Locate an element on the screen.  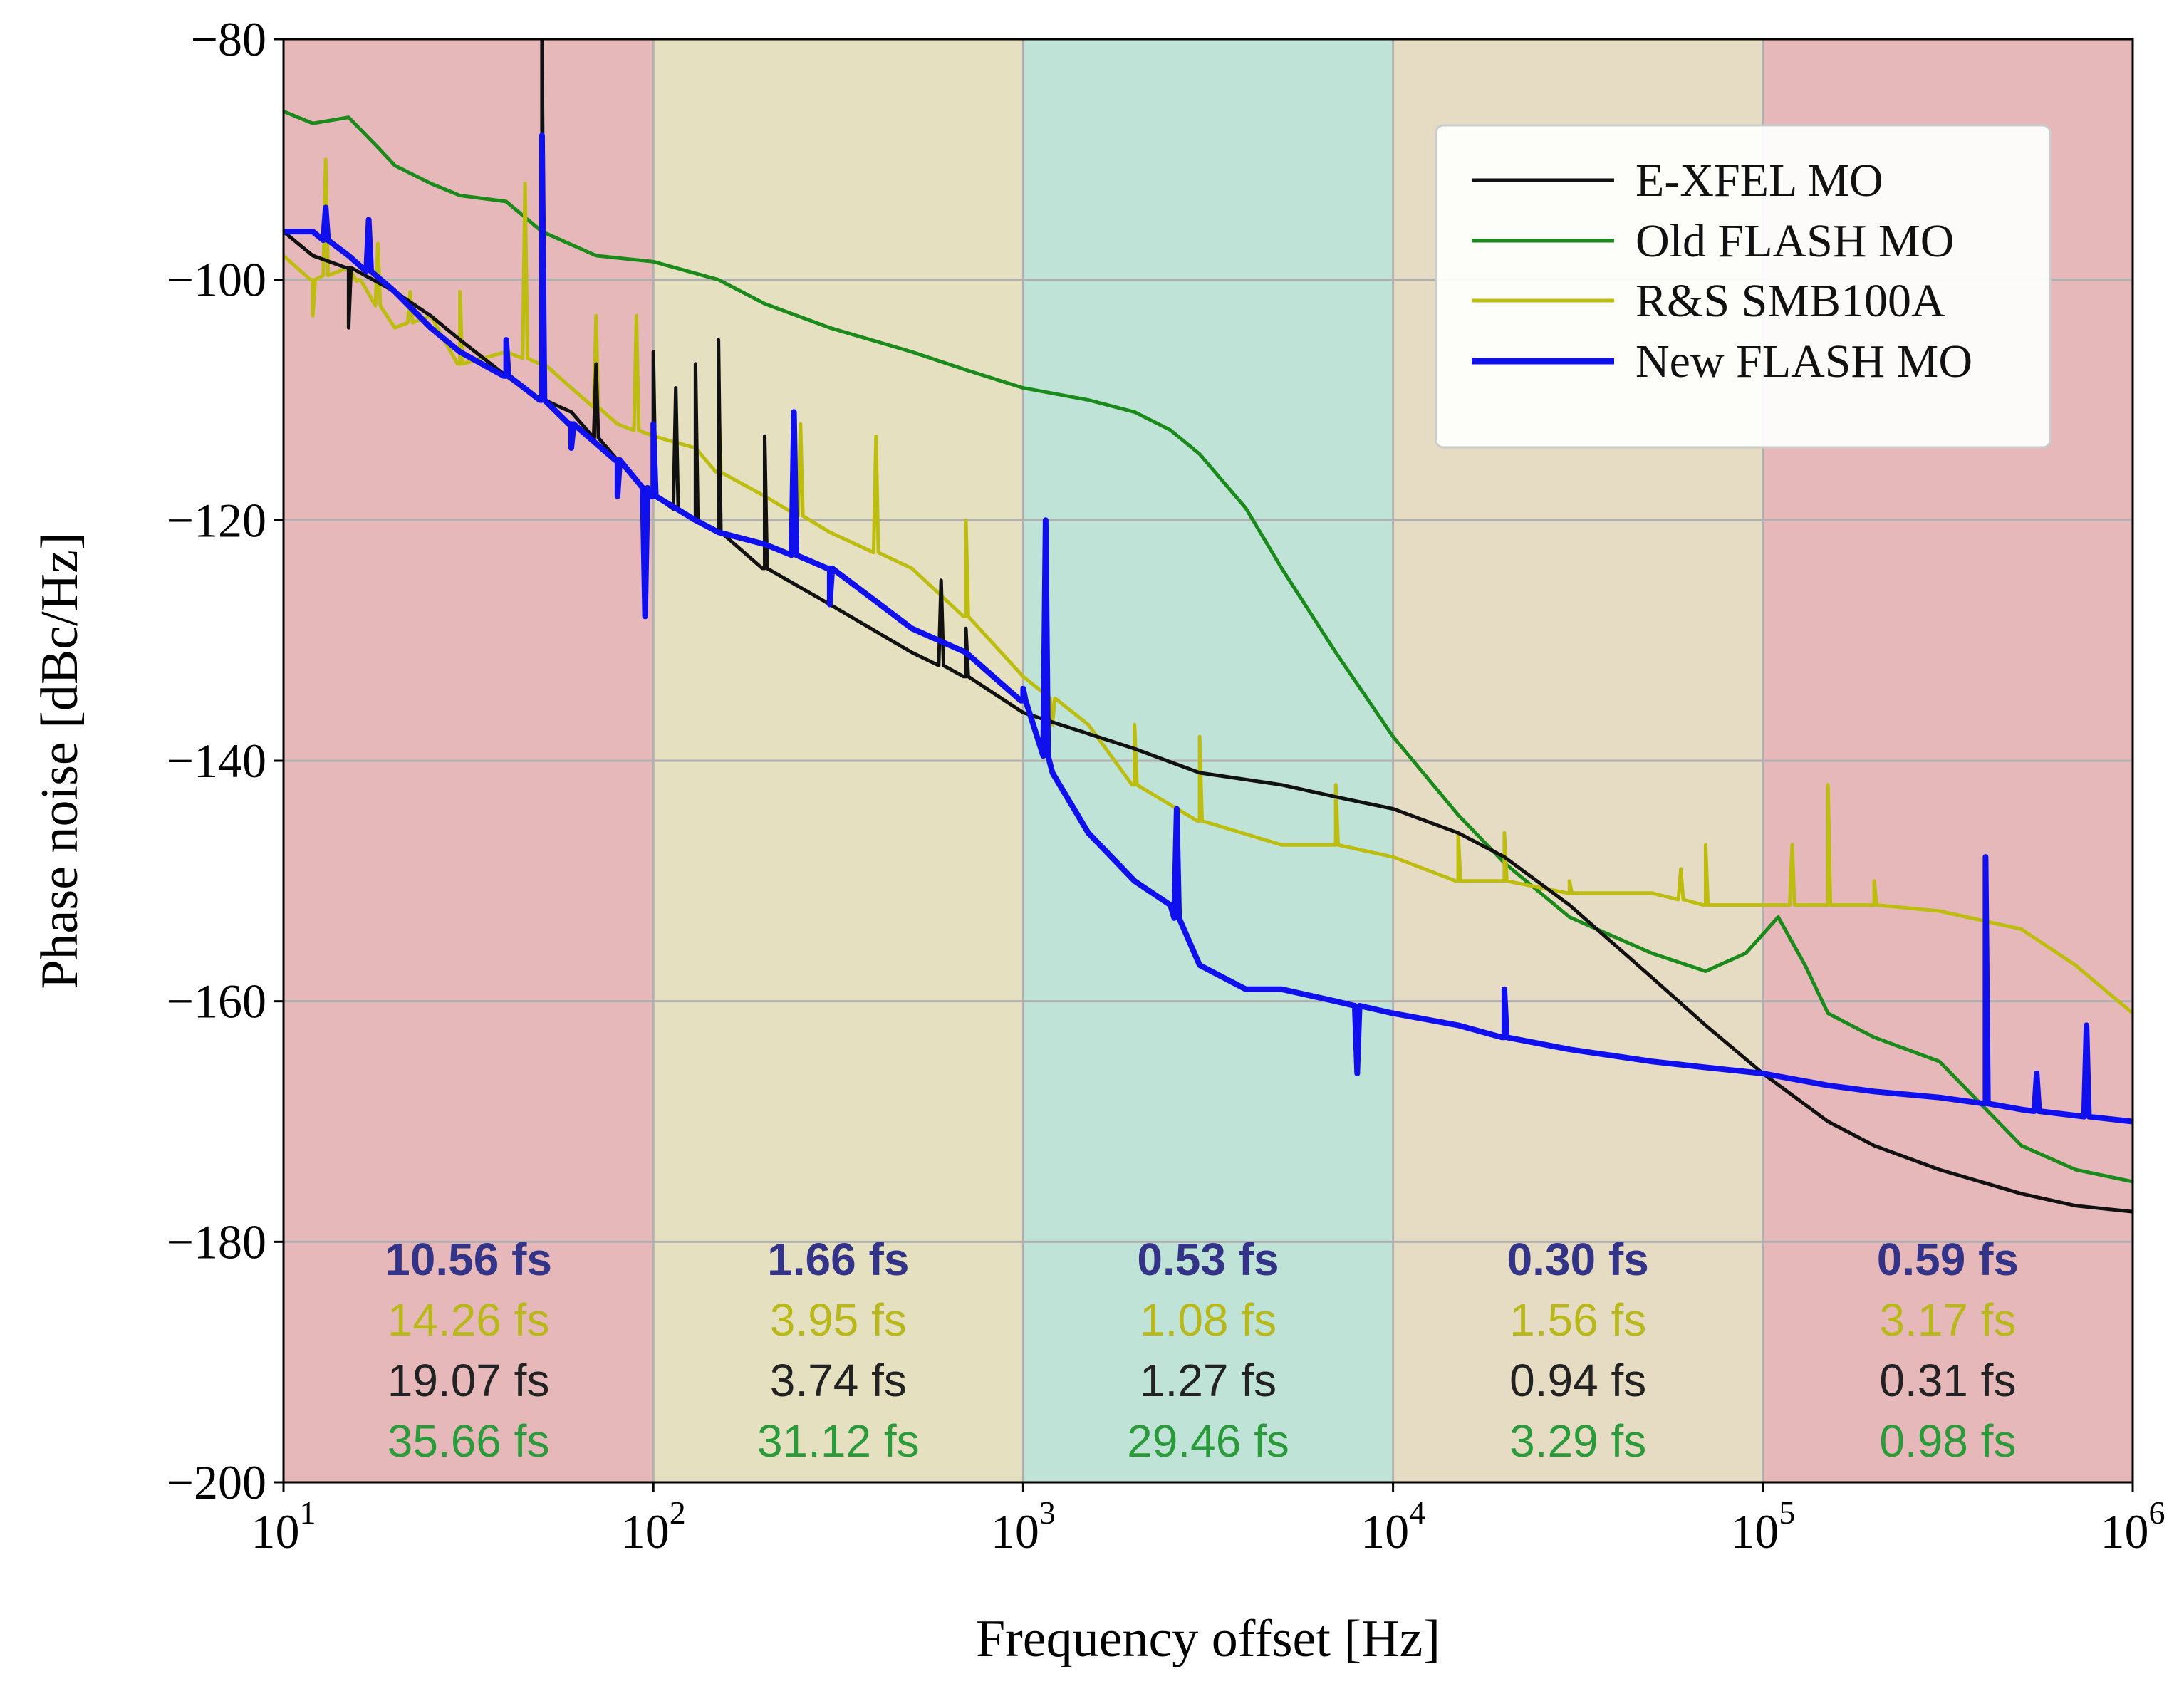
jitter-value: 10.56 fs is located at coordinates (468, 1259).